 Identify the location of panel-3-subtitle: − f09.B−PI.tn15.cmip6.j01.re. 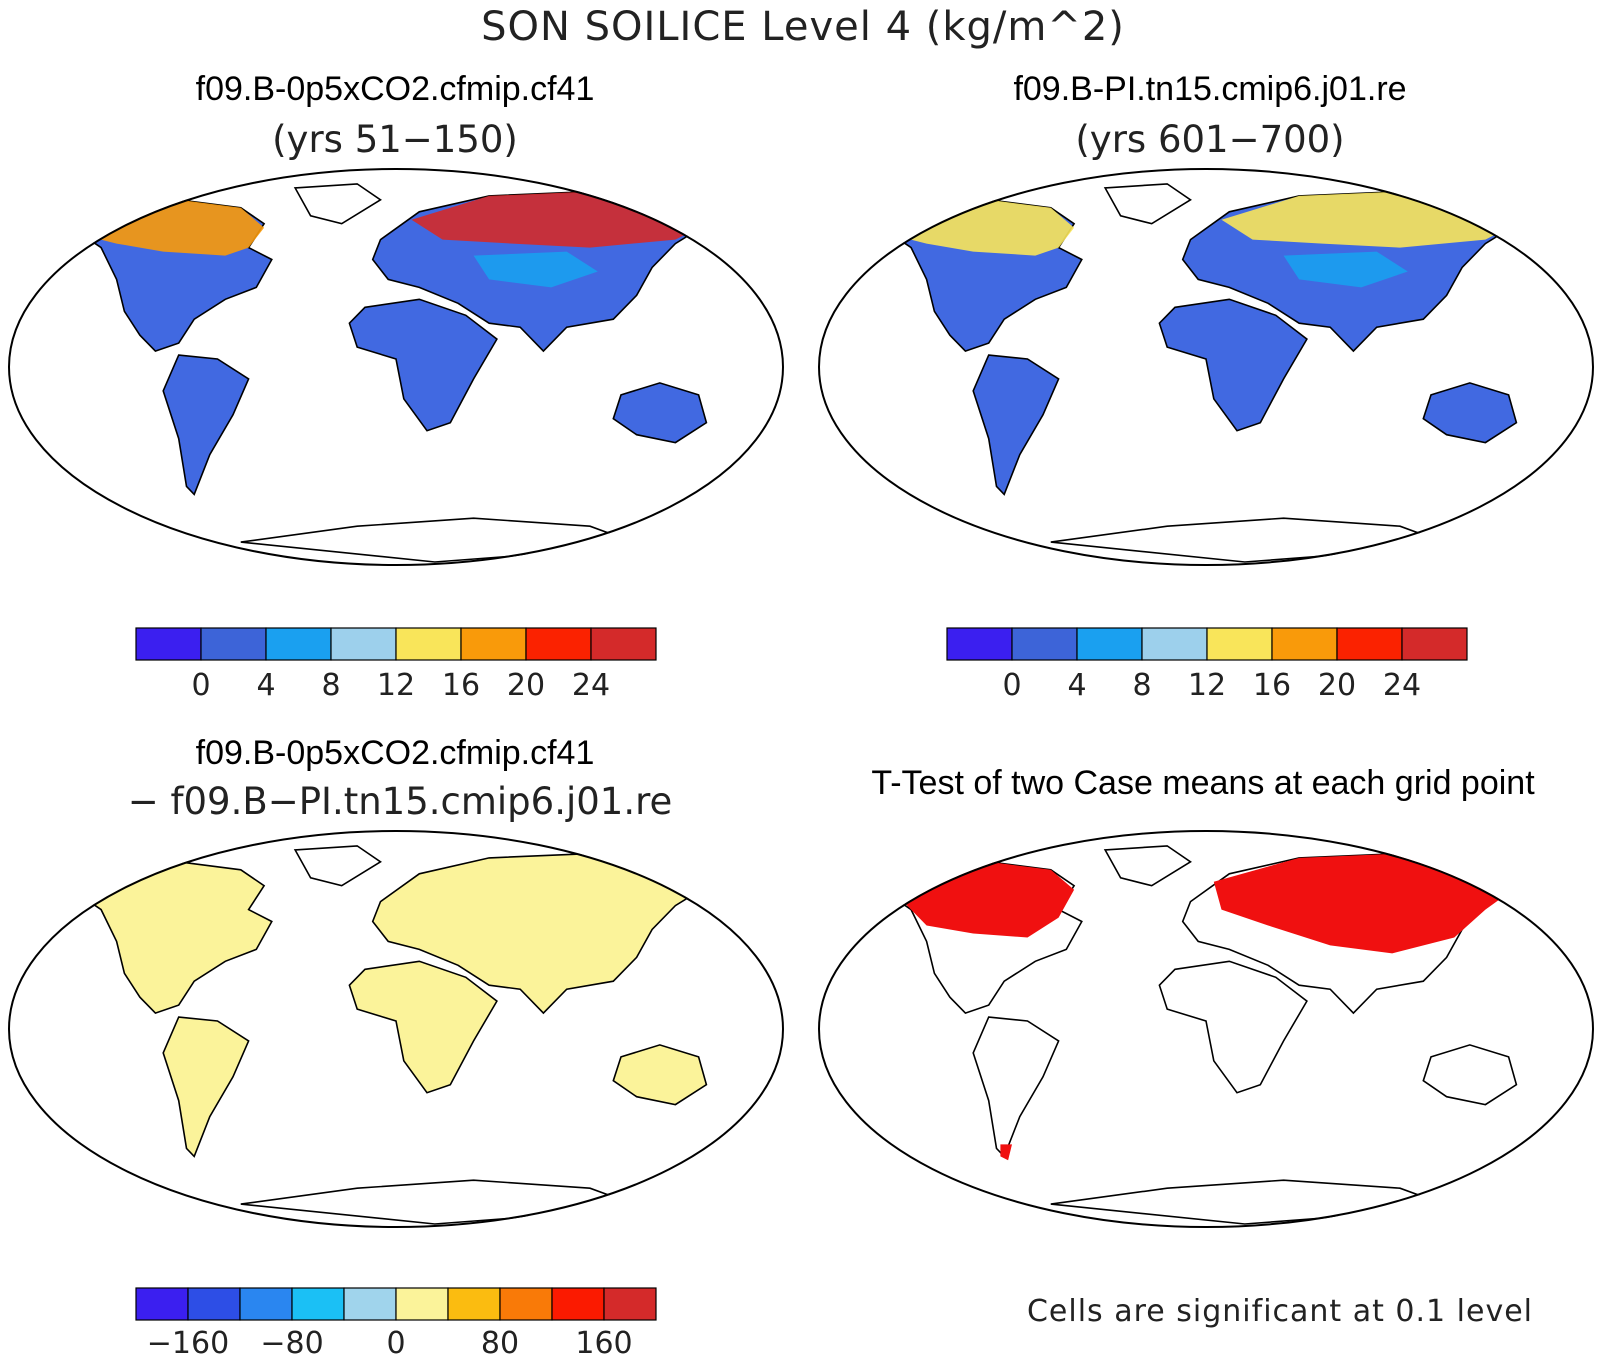
(400, 801).